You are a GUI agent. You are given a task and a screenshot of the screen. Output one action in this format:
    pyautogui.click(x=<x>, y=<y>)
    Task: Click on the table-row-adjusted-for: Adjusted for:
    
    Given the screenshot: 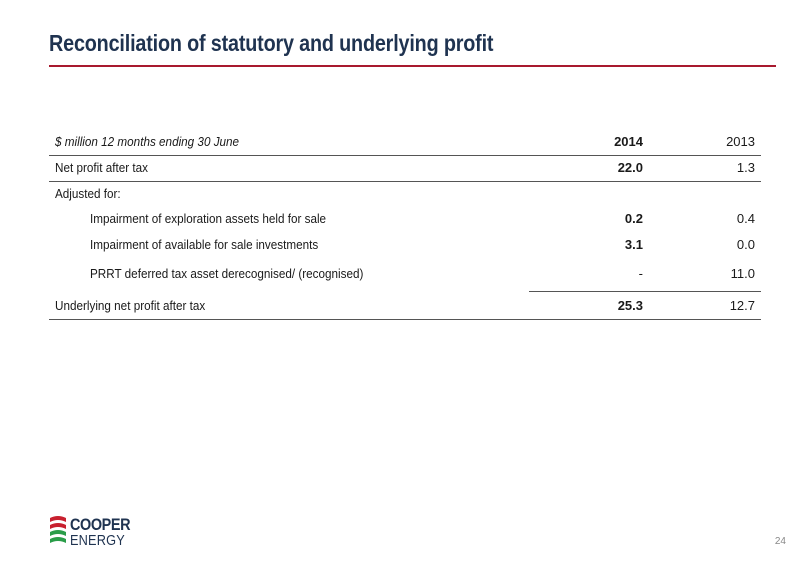 What is the action you would take?
    pyautogui.click(x=405, y=194)
    